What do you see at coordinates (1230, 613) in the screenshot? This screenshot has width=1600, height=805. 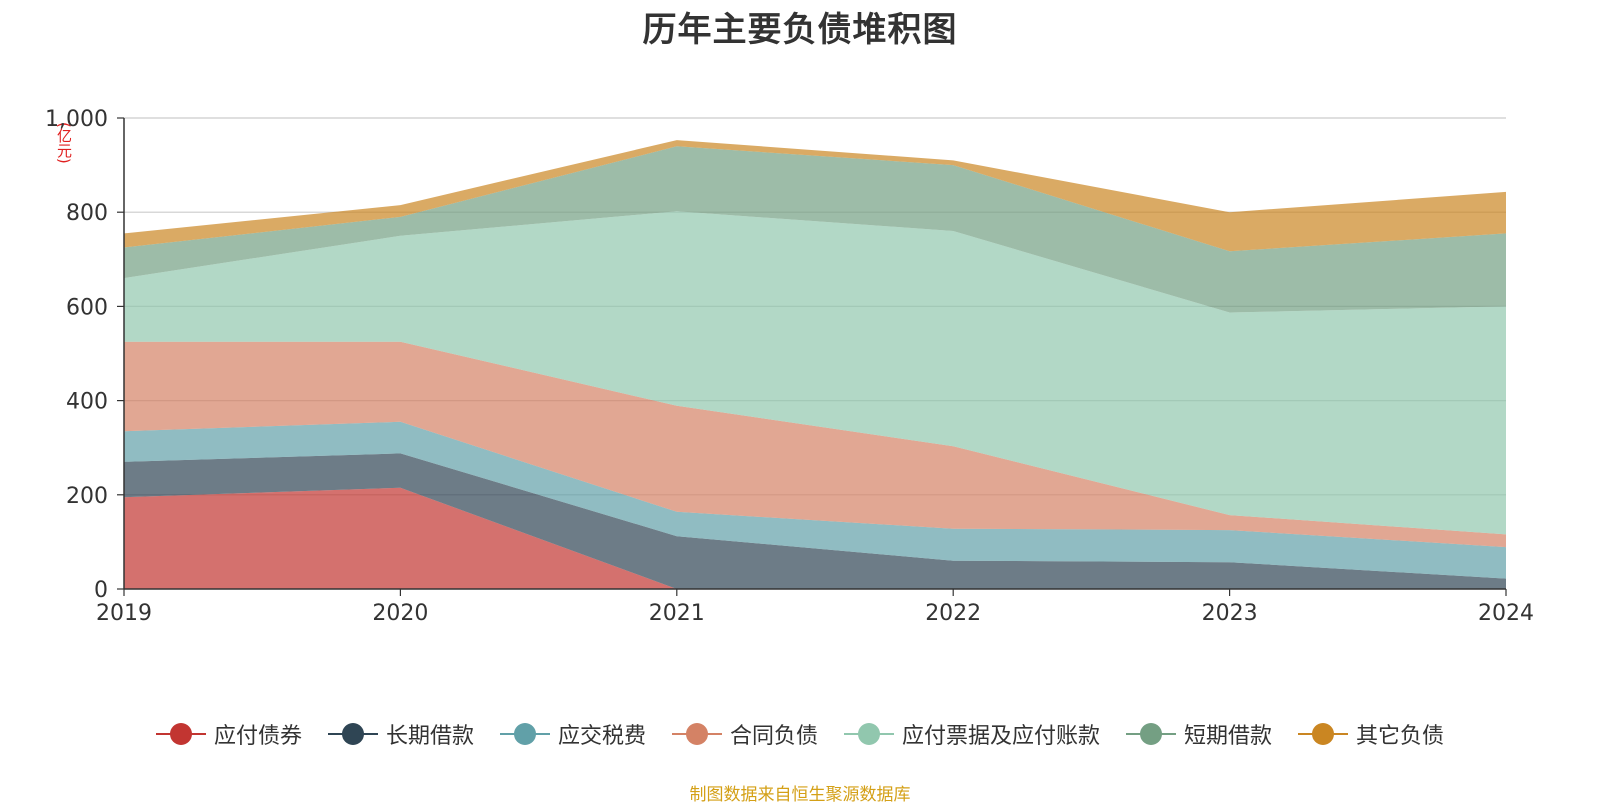 I see `x-tick-label: 2023` at bounding box center [1230, 613].